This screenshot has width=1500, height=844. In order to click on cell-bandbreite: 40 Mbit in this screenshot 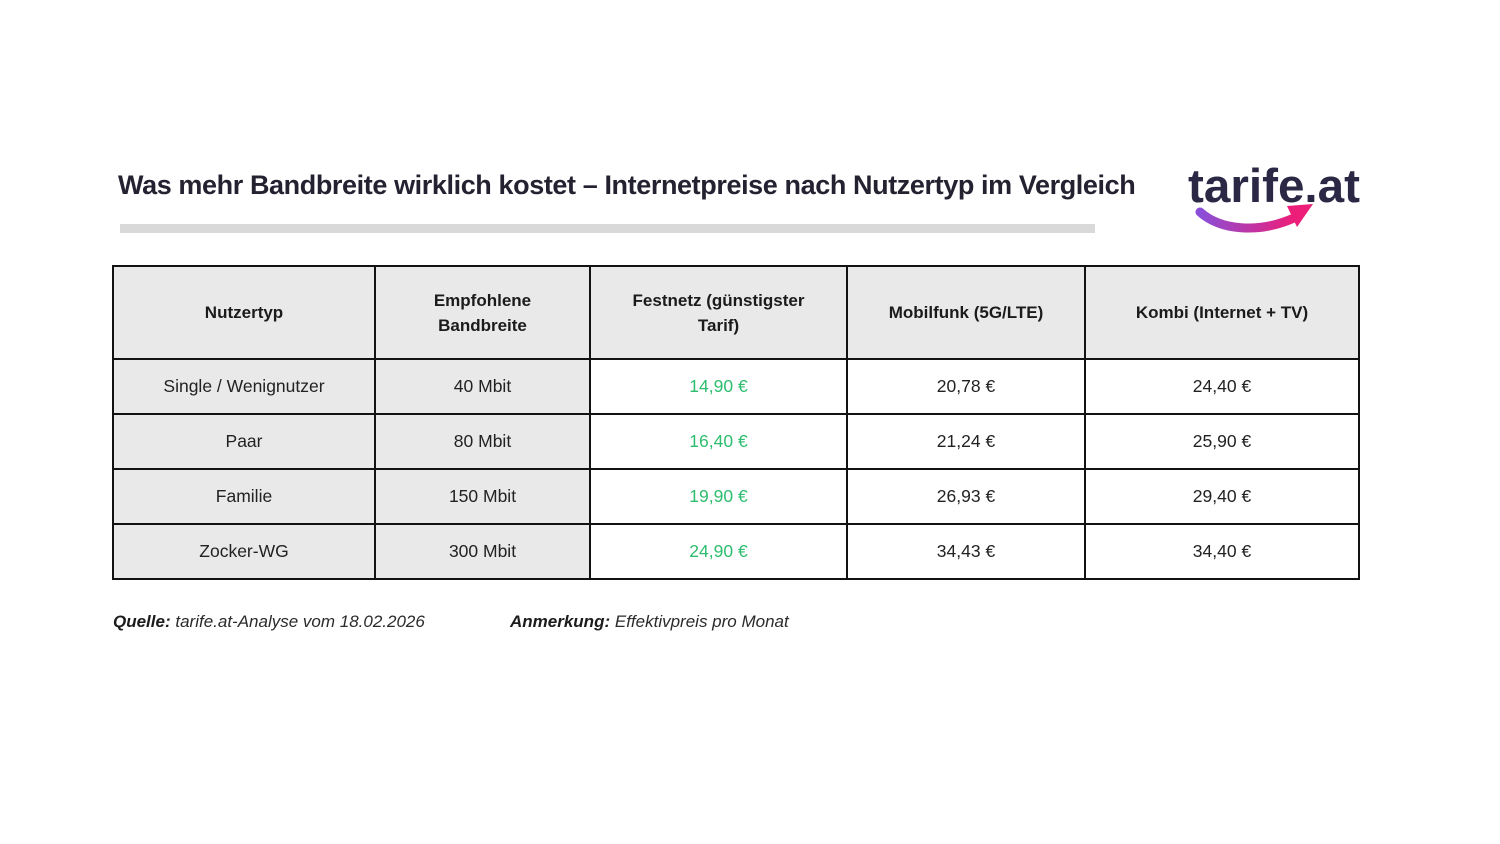, I will do `click(482, 386)`.